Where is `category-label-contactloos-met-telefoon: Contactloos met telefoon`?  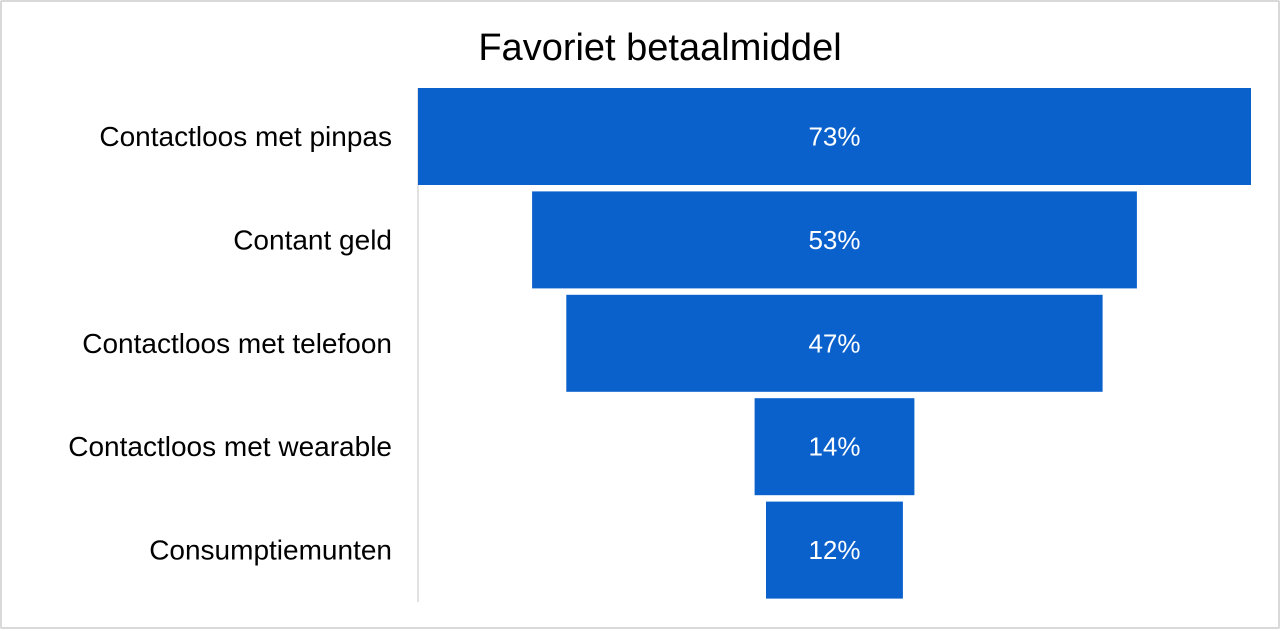 category-label-contactloos-met-telefoon: Contactloos met telefoon is located at coordinates (237, 343).